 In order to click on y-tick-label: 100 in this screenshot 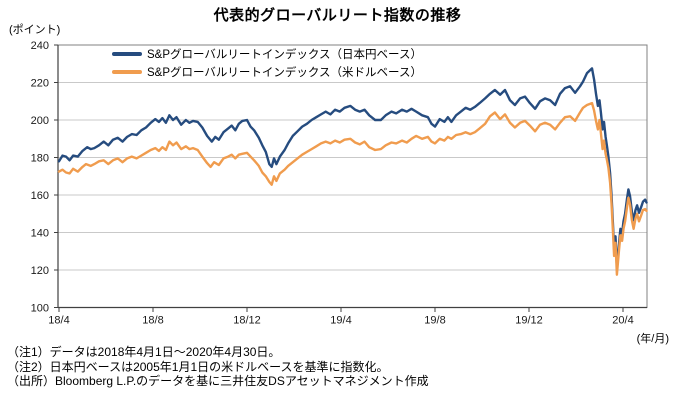, I will do `click(40, 309)`.